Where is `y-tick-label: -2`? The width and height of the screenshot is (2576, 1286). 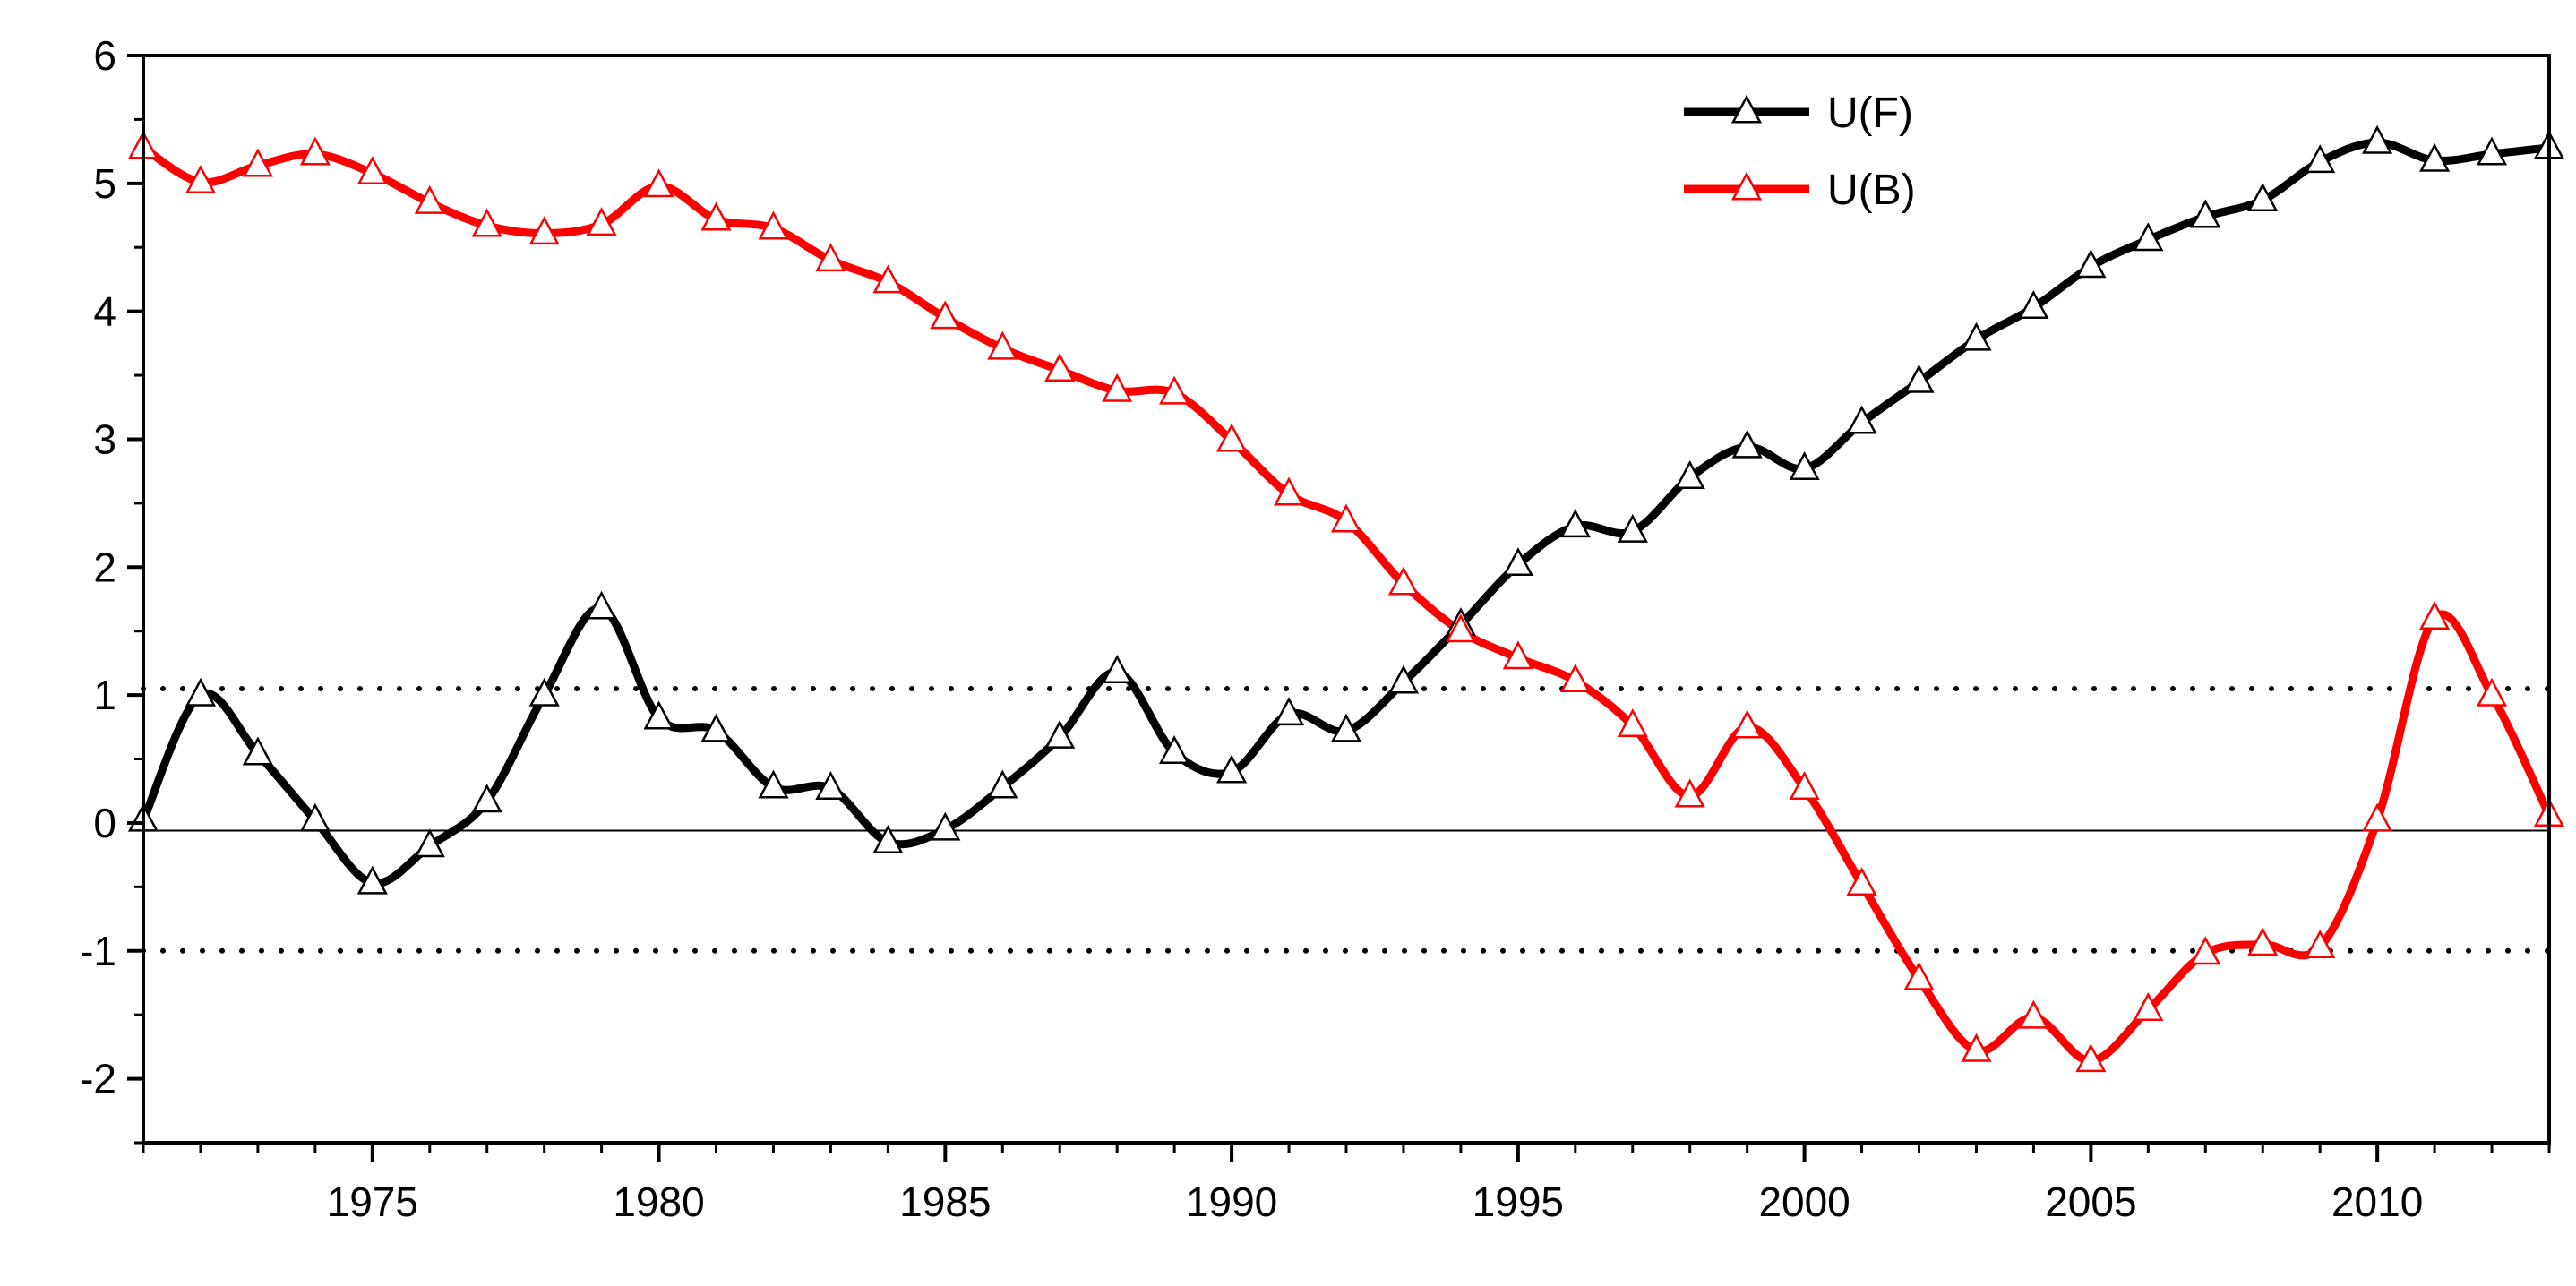 y-tick-label: -2 is located at coordinates (98, 1079).